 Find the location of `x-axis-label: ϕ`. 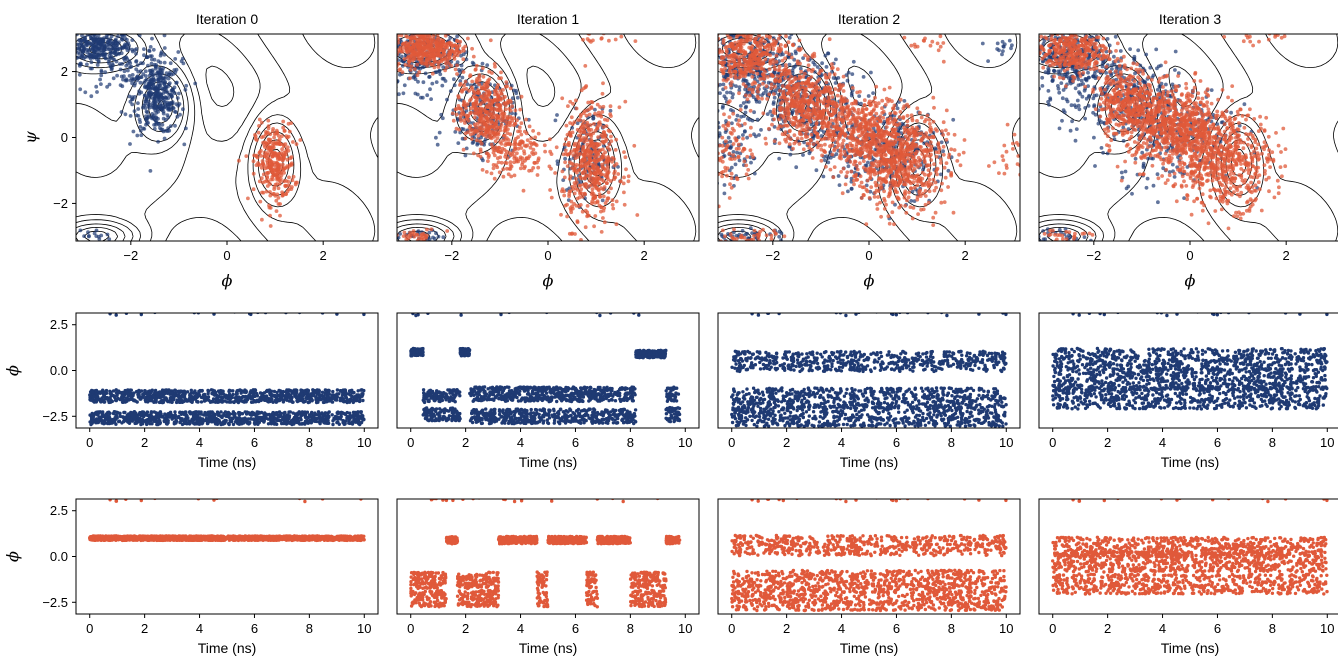

x-axis-label: ϕ is located at coordinates (227, 280).